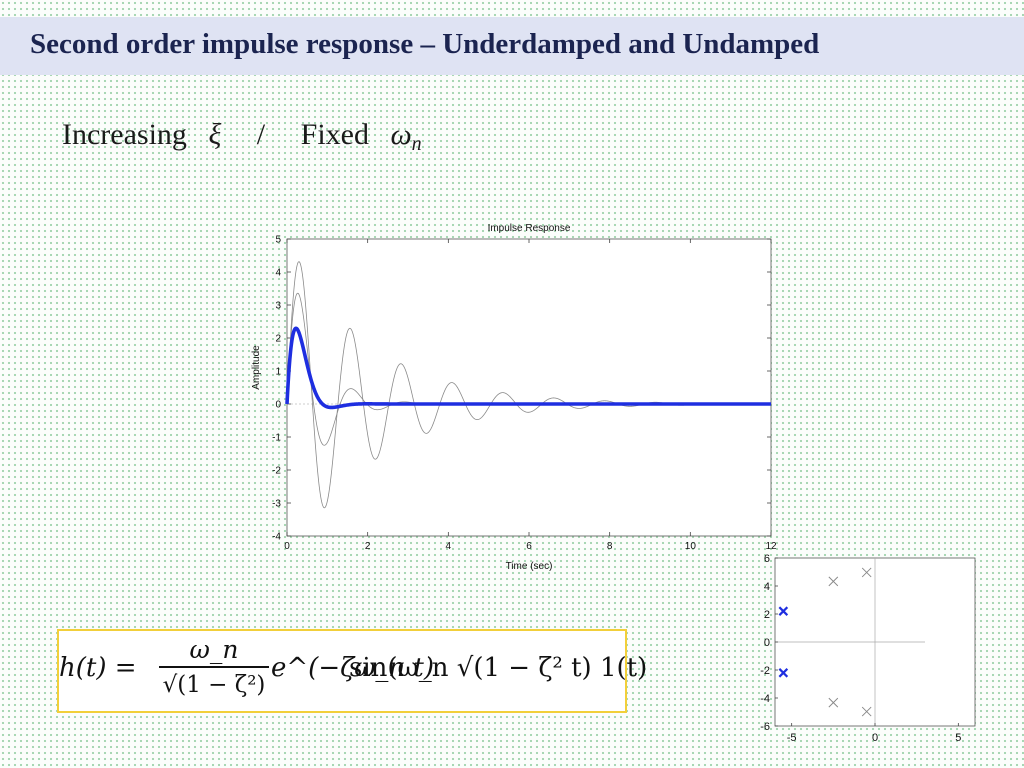 The width and height of the screenshot is (1024, 768). What do you see at coordinates (767, 615) in the screenshot?
I see `pz-y-tick-label: 2` at bounding box center [767, 615].